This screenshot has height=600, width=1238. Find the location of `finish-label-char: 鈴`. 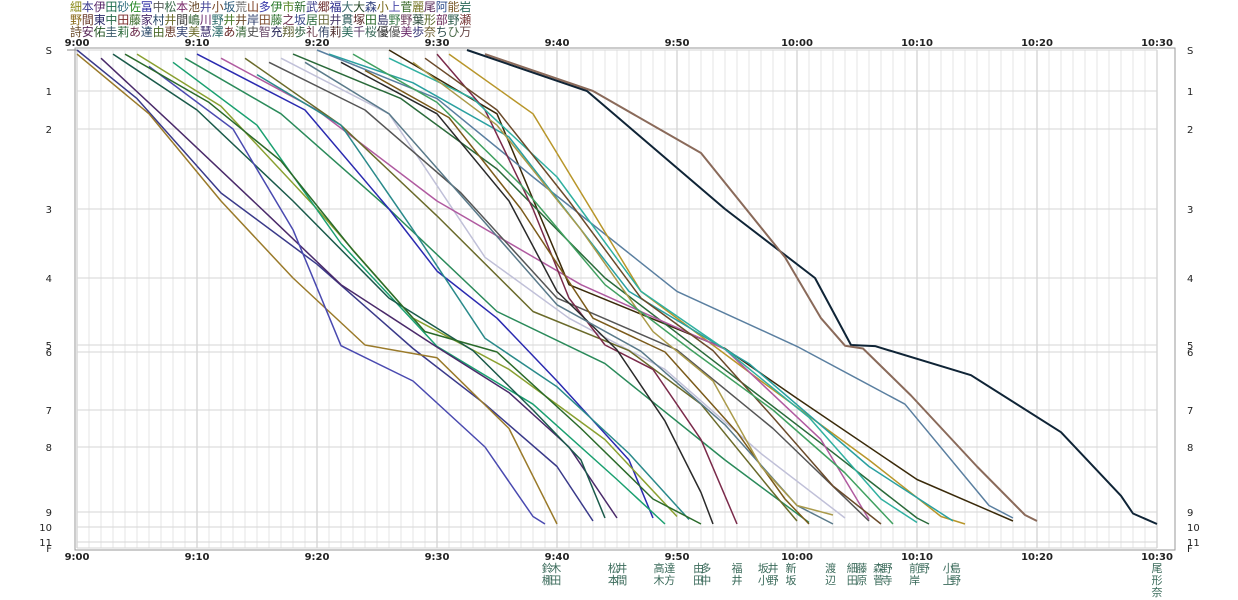

finish-label-char: 鈴 is located at coordinates (547, 568).